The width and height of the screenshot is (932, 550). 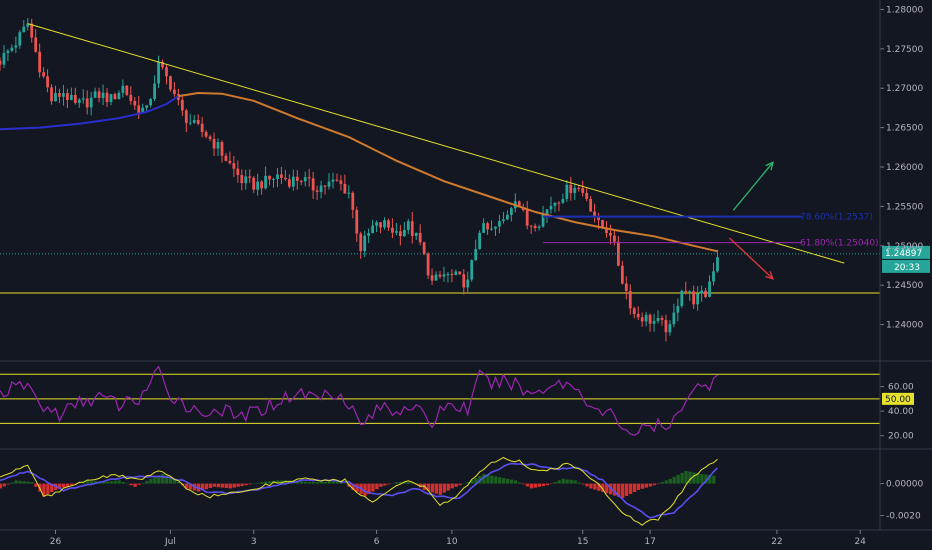 I want to click on y-tick-label: 1.24000, so click(x=904, y=326).